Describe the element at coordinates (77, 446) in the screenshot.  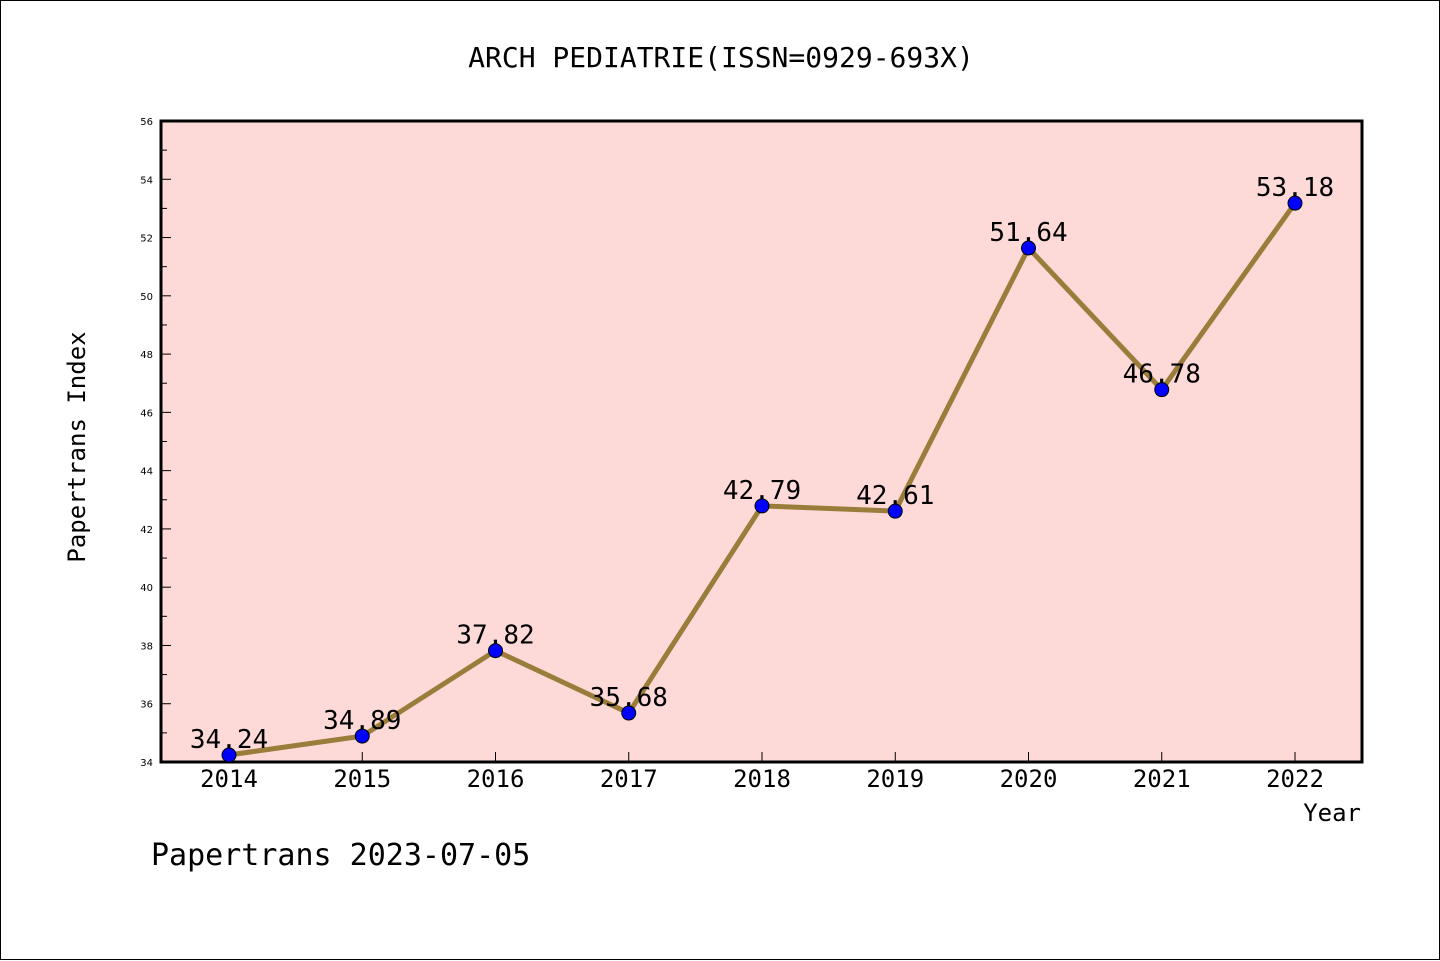
I see `y-axis-label: Papertrans Index` at that location.